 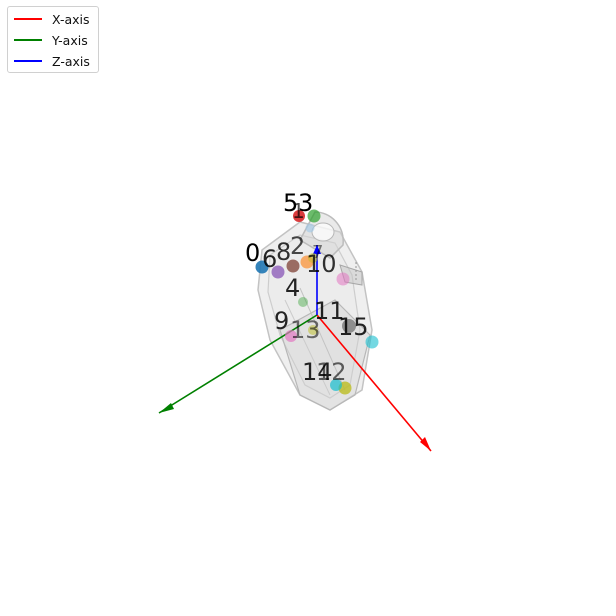 I want to click on keypoint-labels: 5 3 1 0 6 8 2 7 10 4 11 9 13 15 14 12, so click(x=307, y=287).